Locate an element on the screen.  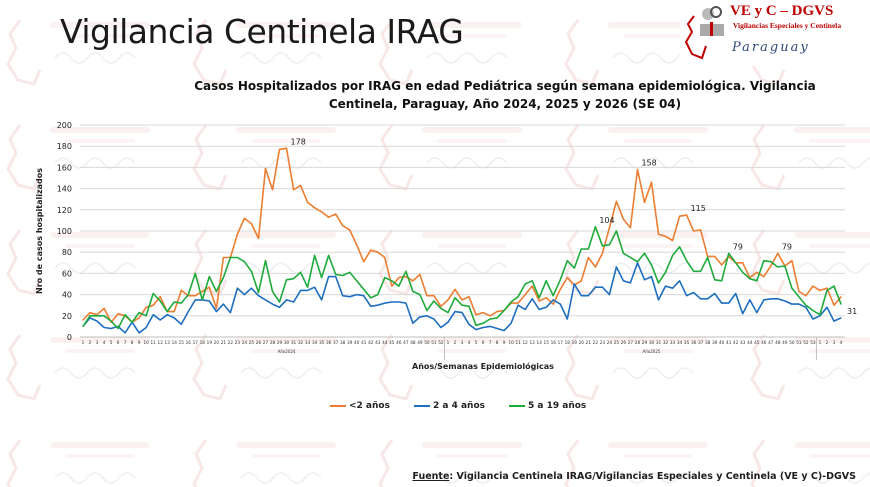
x-tick-label: 9 is located at coordinates (139, 342).